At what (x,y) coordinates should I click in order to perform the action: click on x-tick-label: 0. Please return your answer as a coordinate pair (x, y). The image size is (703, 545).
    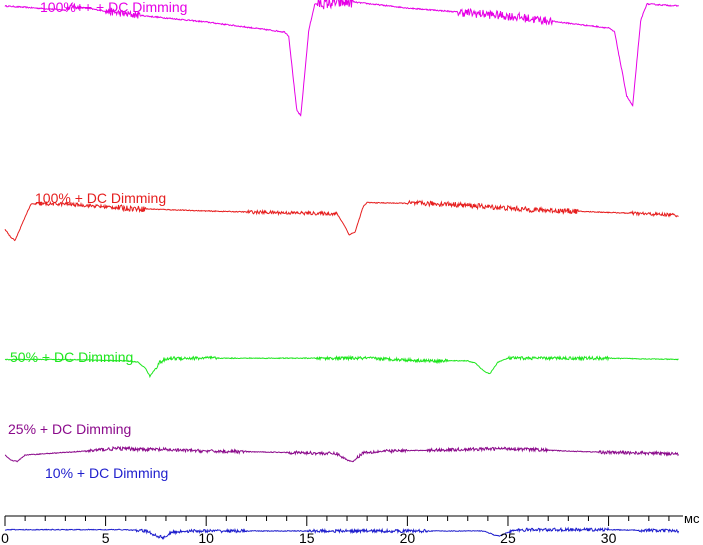
    Looking at the image, I should click on (5, 537).